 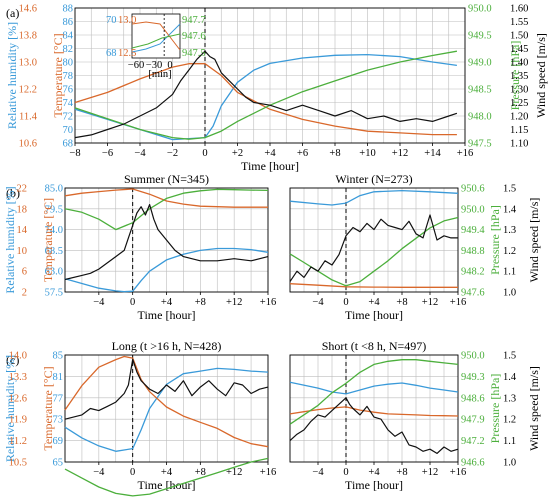 I want to click on y-tick-label-pres: 950.0, so click(x=473, y=356).